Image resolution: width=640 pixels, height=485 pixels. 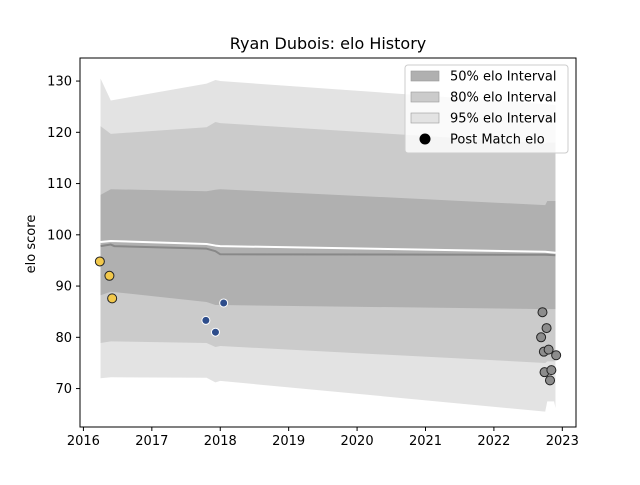 What do you see at coordinates (220, 441) in the screenshot?
I see `x-tick-label: 2018` at bounding box center [220, 441].